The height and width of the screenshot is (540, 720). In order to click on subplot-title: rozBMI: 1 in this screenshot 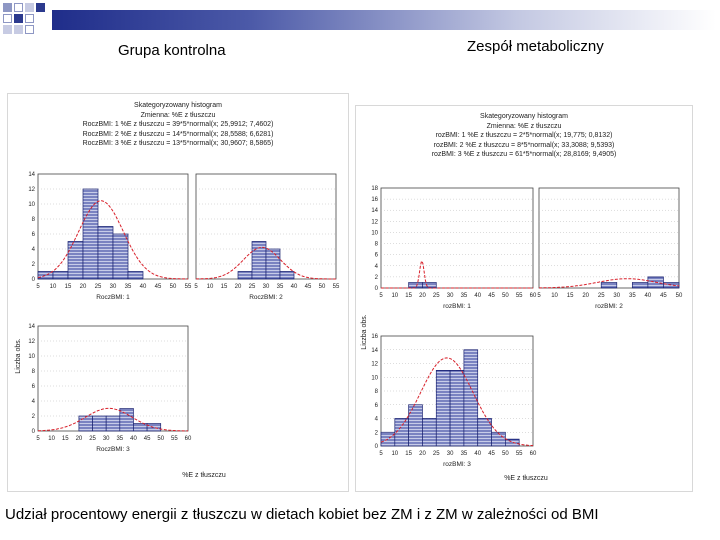, I will do `click(457, 306)`.